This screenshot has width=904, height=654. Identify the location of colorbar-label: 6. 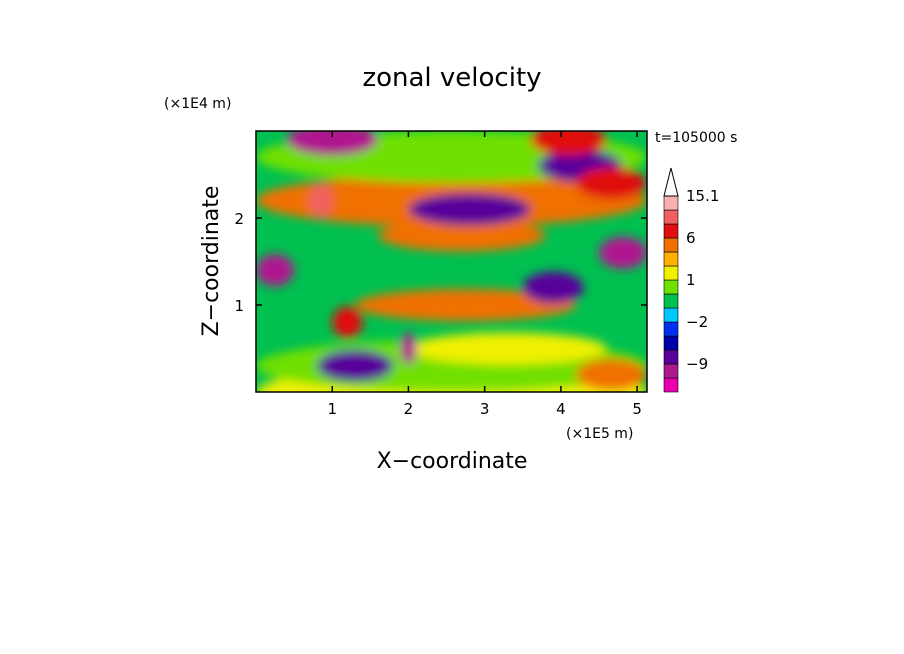
(691, 238).